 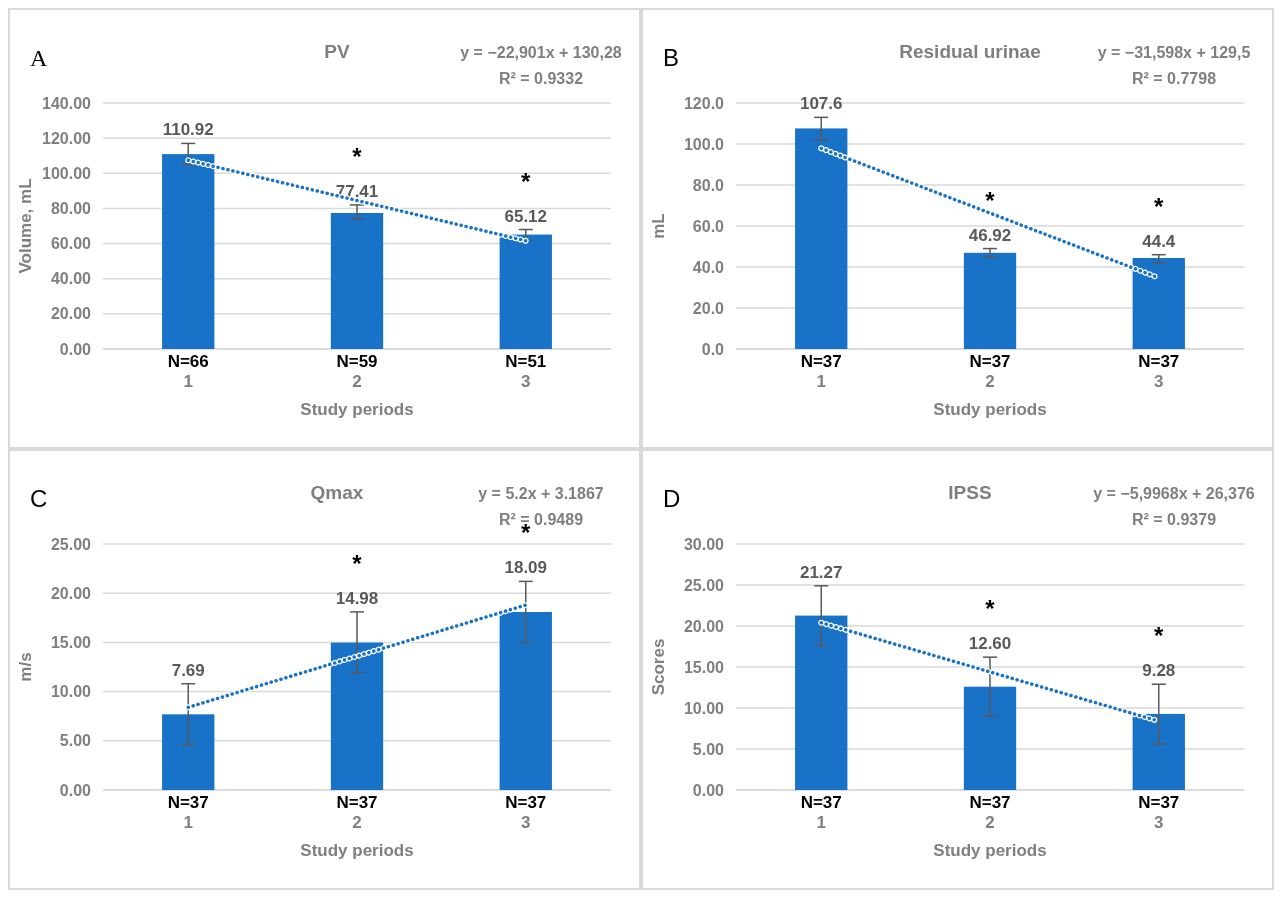 I want to click on data-label: 14.98, so click(x=357, y=598).